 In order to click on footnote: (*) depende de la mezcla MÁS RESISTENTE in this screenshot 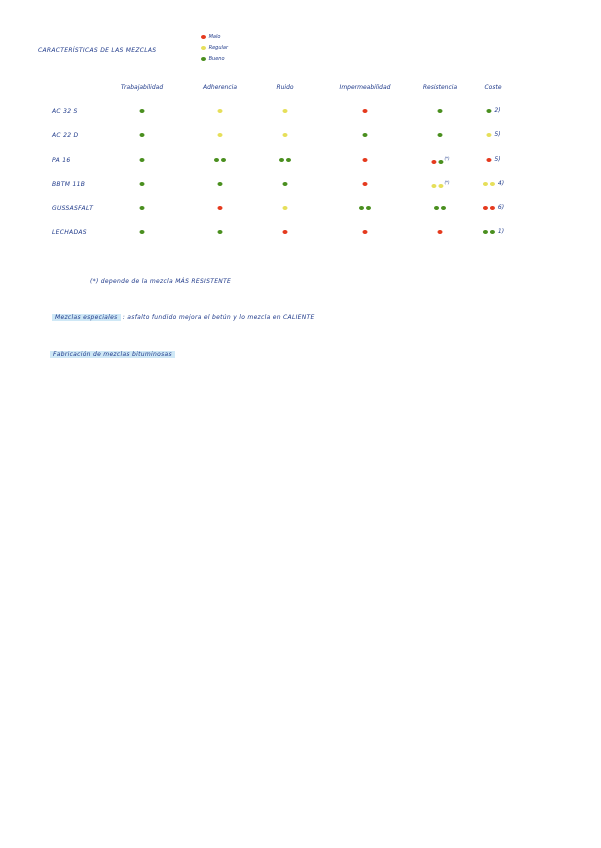, I will do `click(161, 281)`.